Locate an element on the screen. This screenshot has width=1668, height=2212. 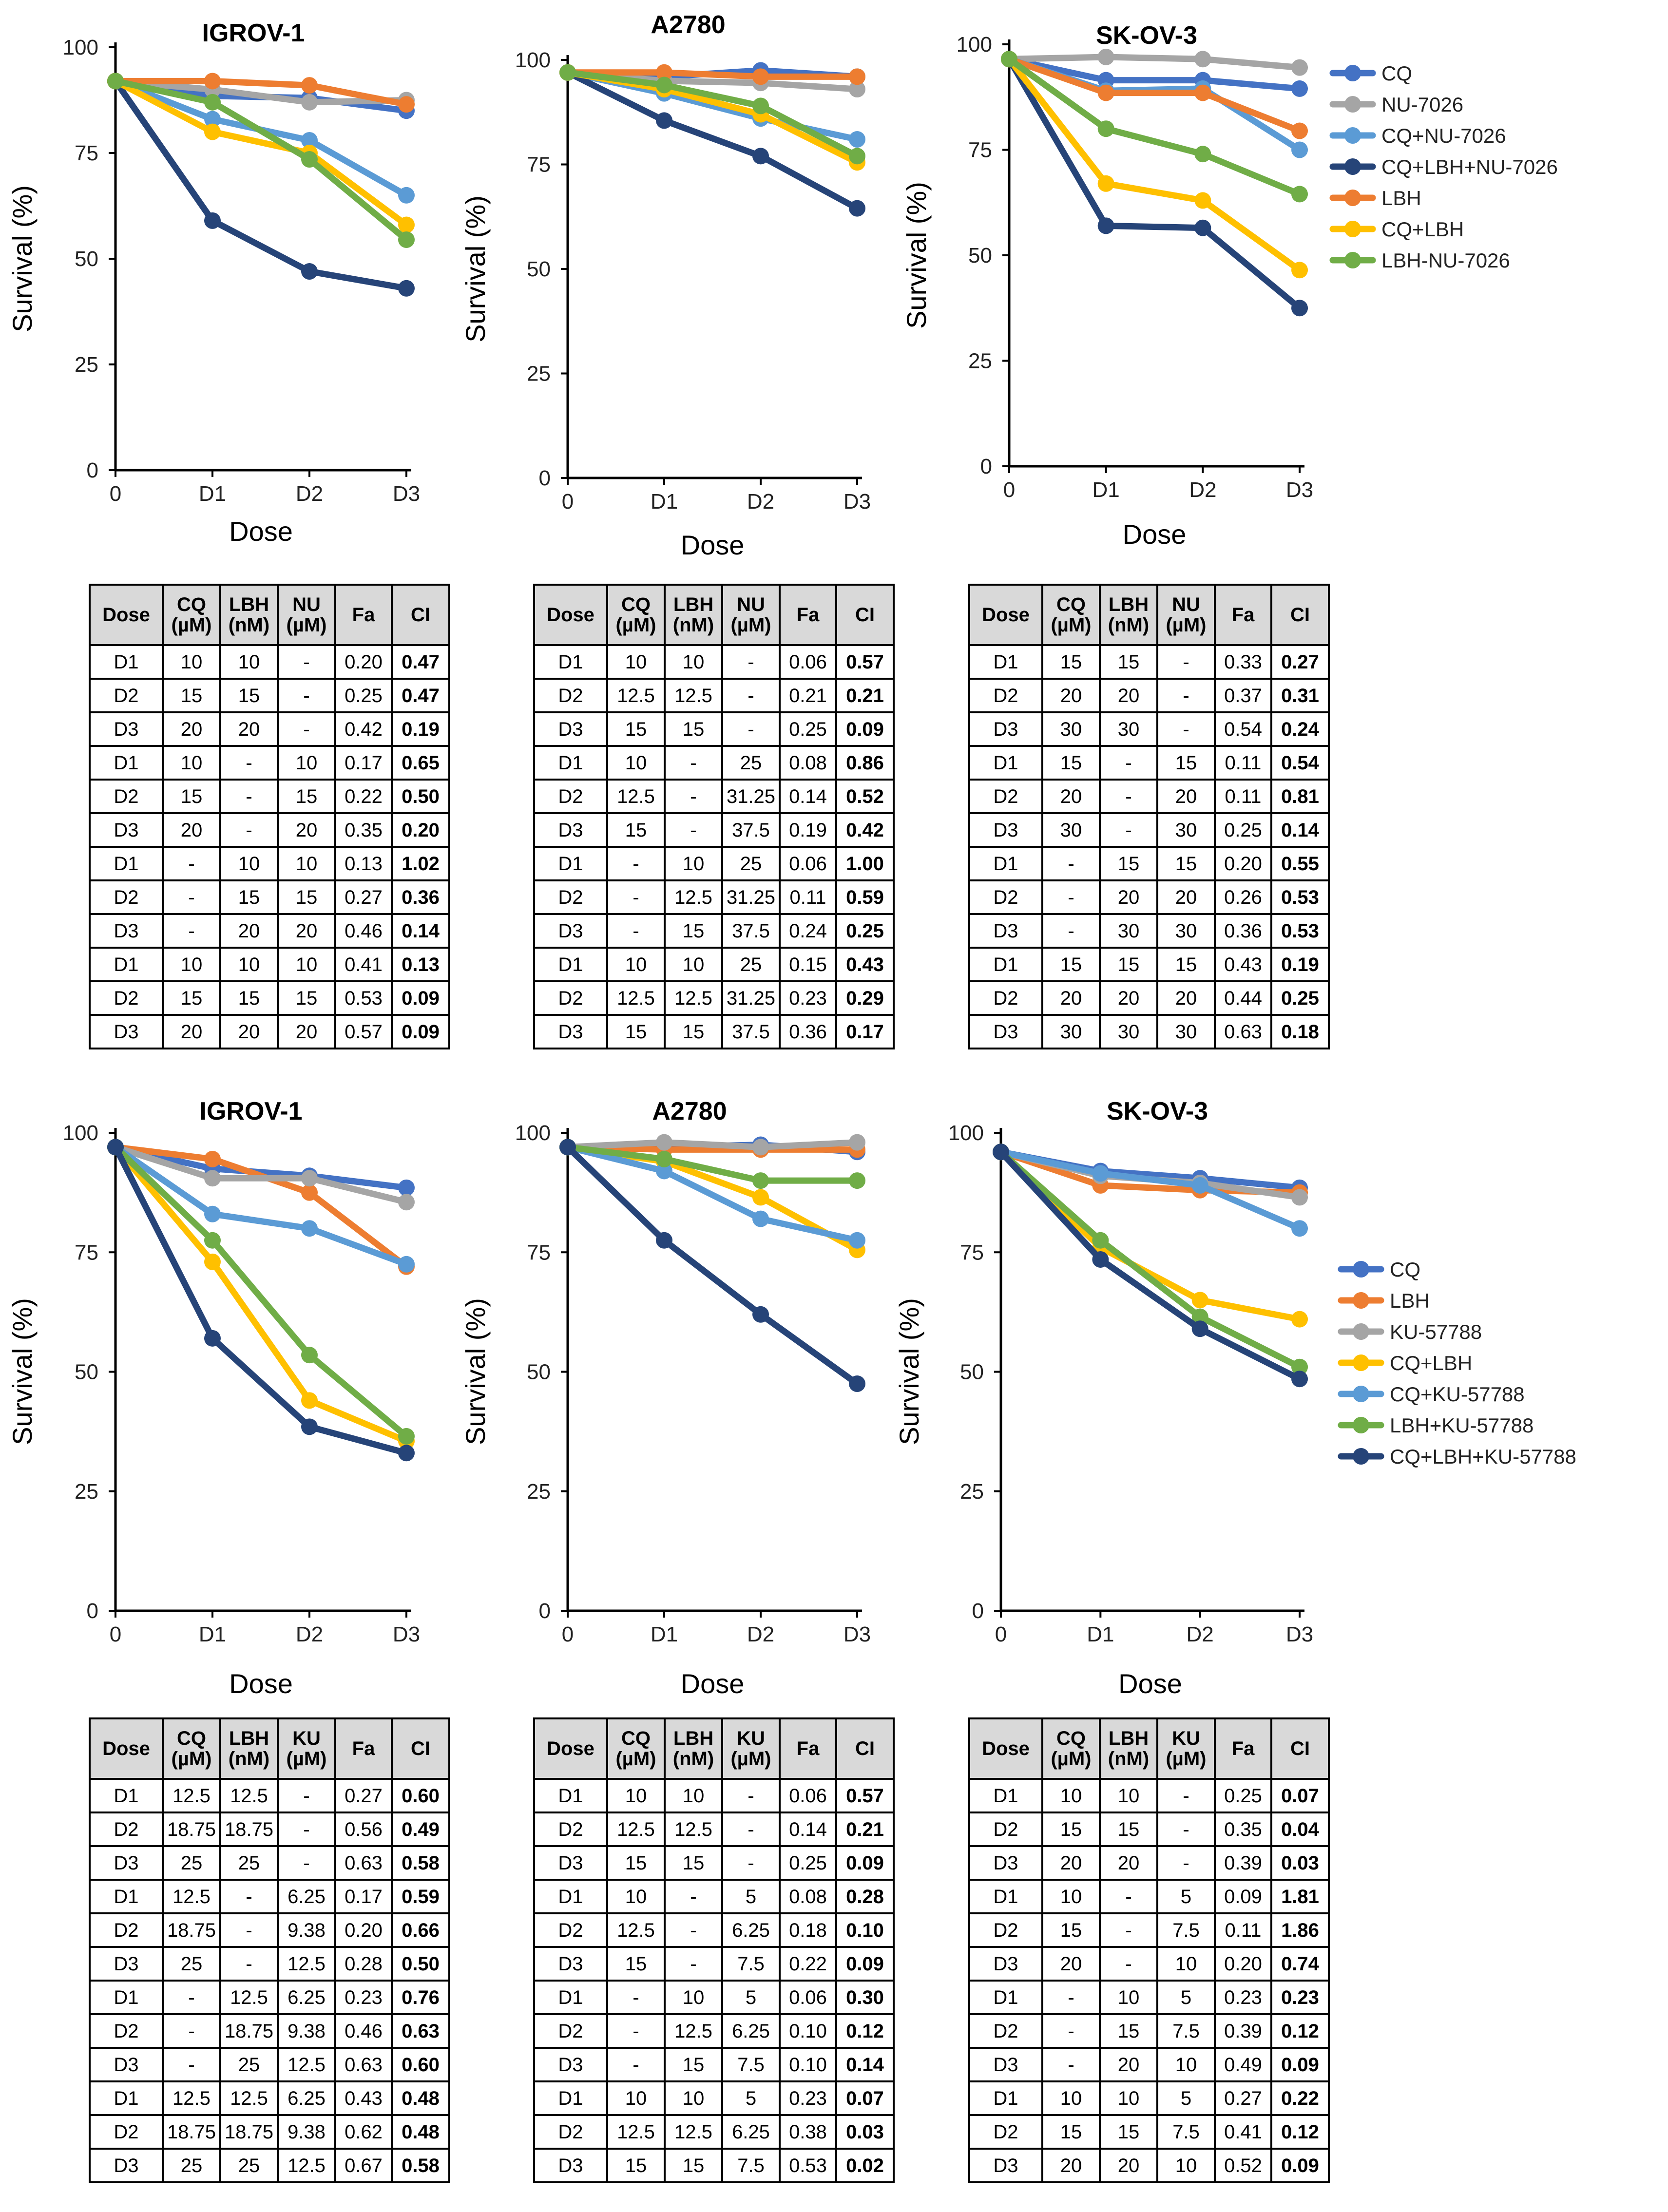
table-row: D3 15-37.5 0.19 0.42 is located at coordinates (714, 830).